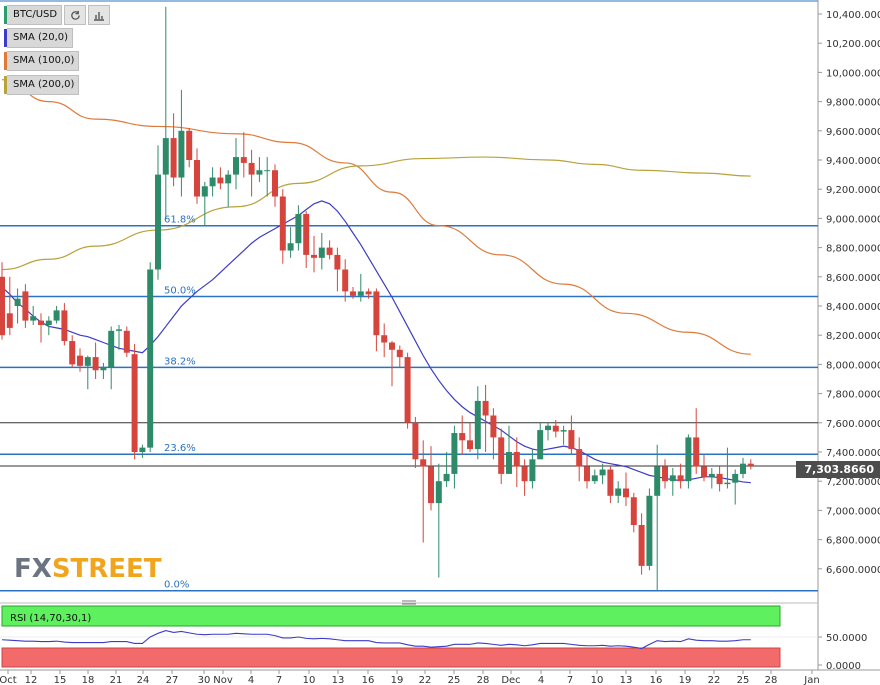 Image resolution: width=880 pixels, height=685 pixels. Describe the element at coordinates (180, 448) in the screenshot. I see `fib-level-label: 23.6%` at that location.